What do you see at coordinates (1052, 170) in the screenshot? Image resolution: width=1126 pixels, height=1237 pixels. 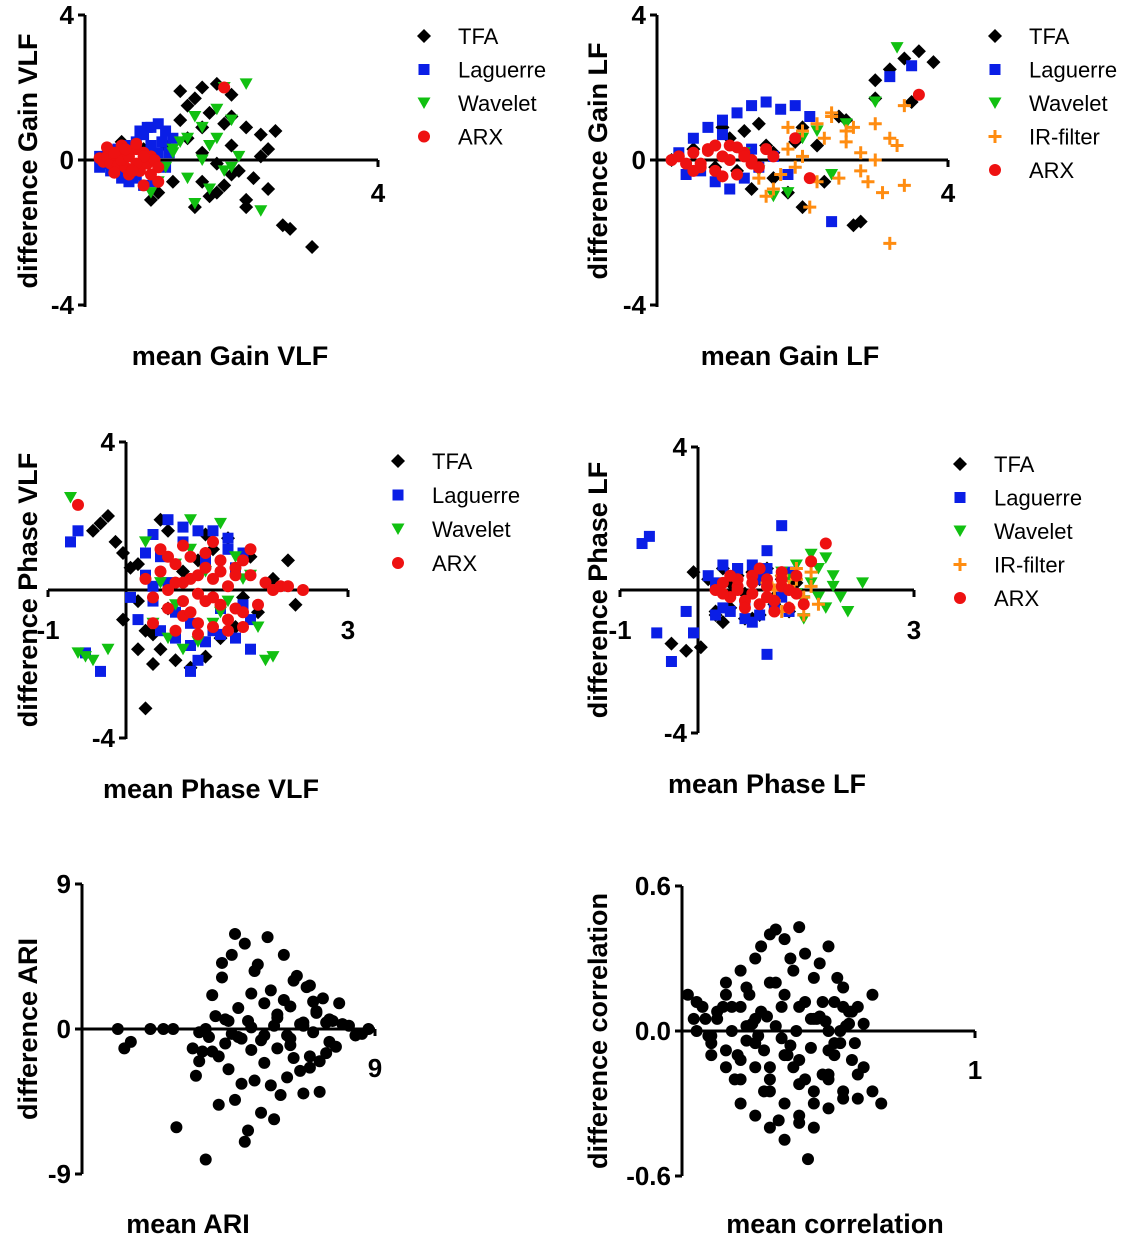 I see `legend-label: ARX` at bounding box center [1052, 170].